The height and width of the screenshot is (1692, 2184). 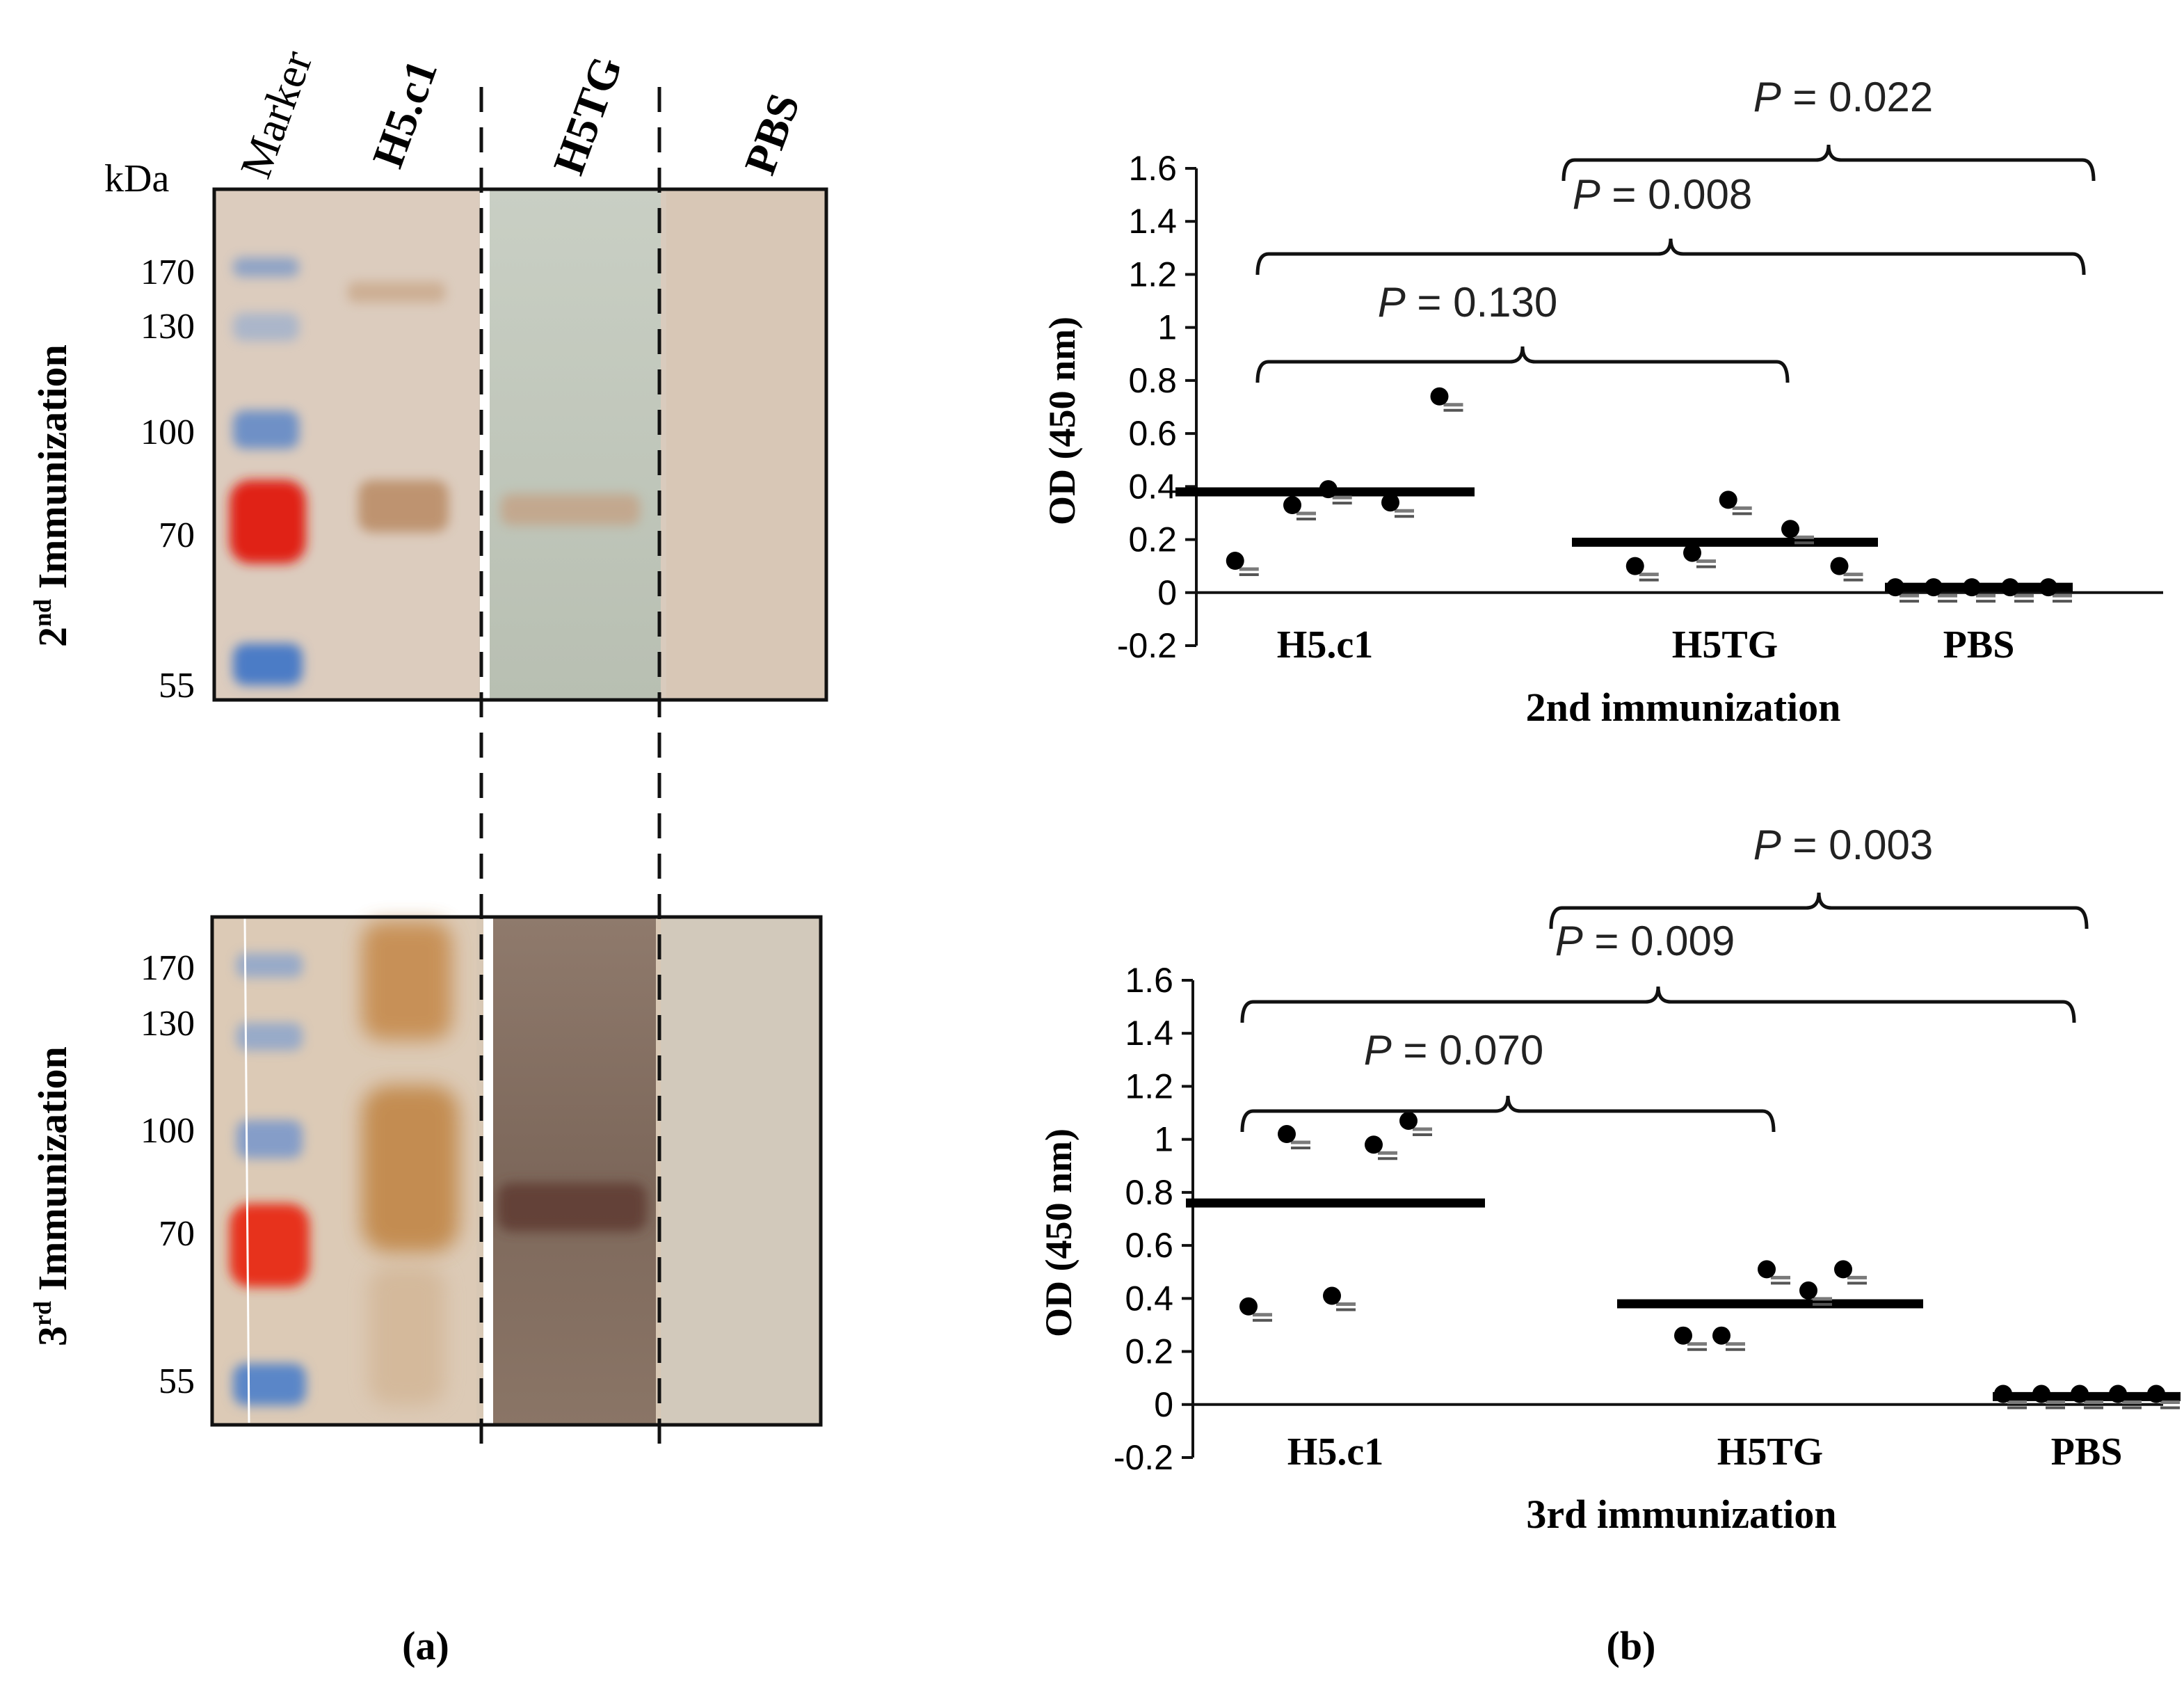 What do you see at coordinates (167, 1174) in the screenshot?
I see `mw-markers-3rd: 170 130 100 70 55` at bounding box center [167, 1174].